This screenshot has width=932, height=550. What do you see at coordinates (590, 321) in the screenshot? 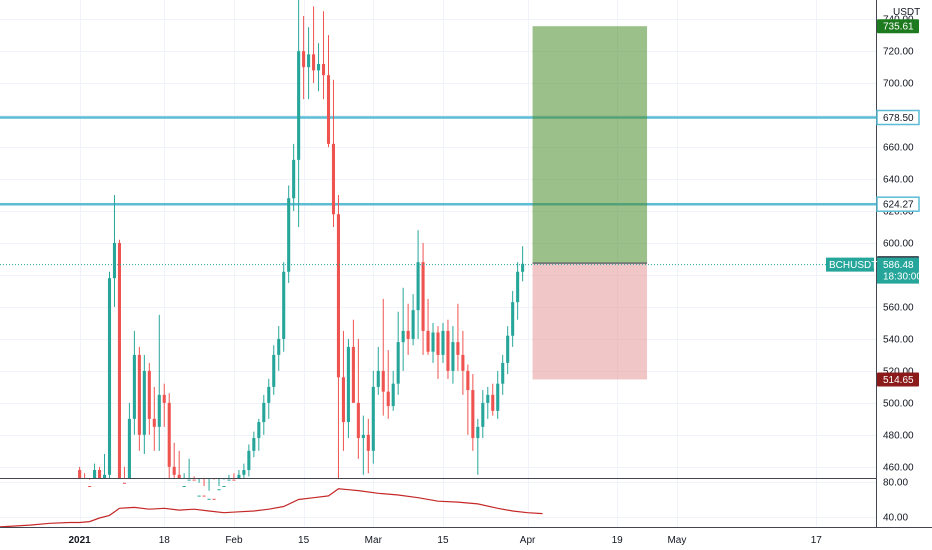
I see `loss-zone` at bounding box center [590, 321].